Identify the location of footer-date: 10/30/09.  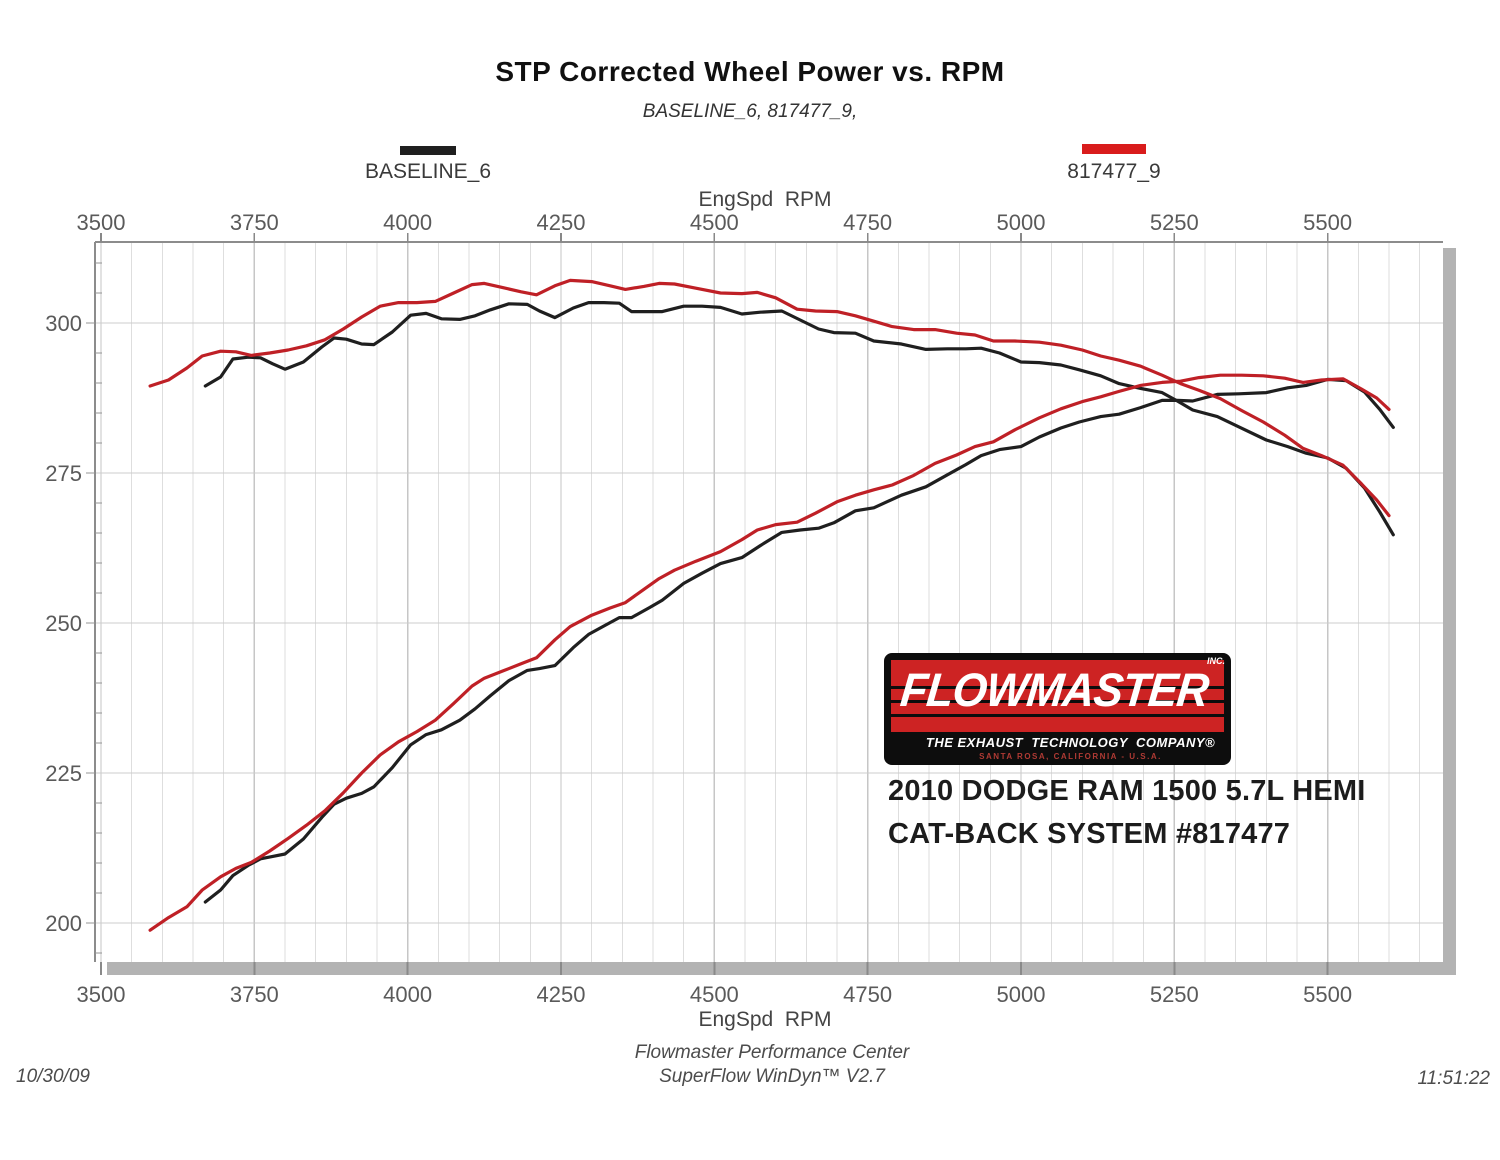
(53, 1076).